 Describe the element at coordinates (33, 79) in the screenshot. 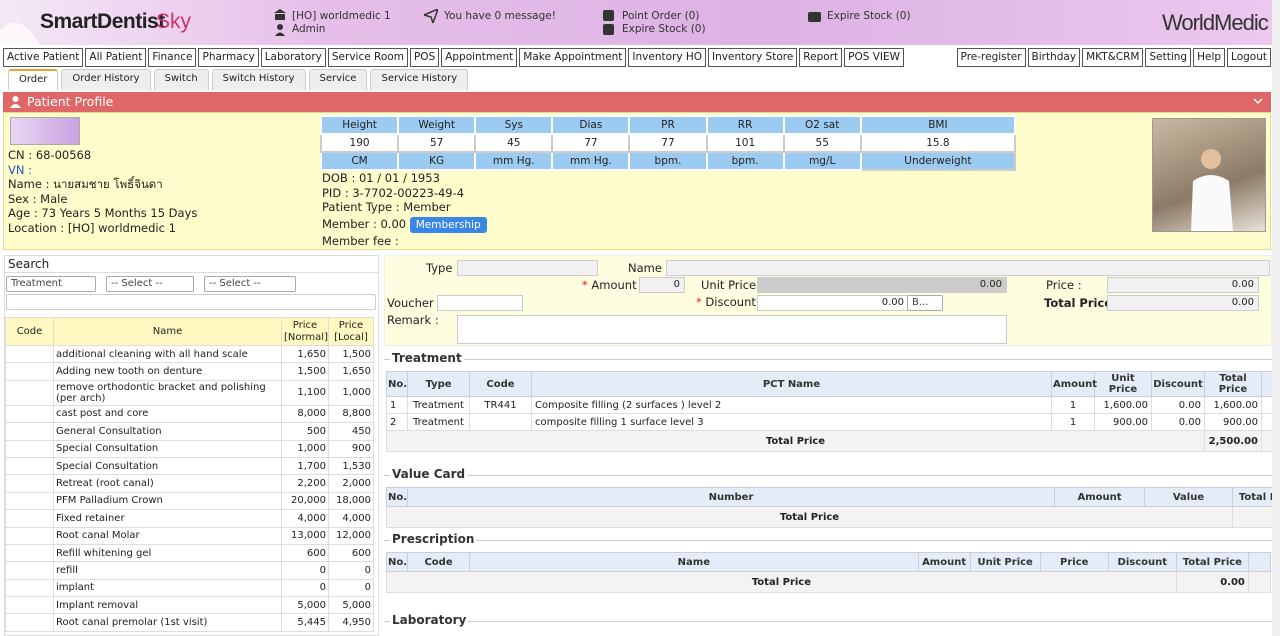

I see `tab: Order` at that location.